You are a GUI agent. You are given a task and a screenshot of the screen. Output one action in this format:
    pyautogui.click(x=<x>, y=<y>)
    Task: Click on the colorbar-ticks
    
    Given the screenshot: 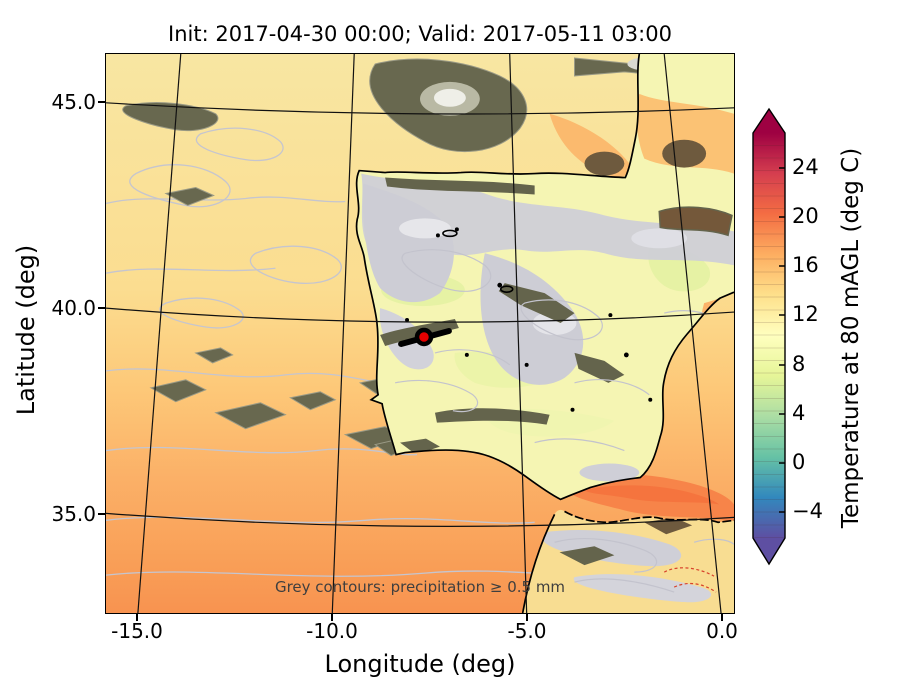 What is the action you would take?
    pyautogui.click(x=782, y=340)
    